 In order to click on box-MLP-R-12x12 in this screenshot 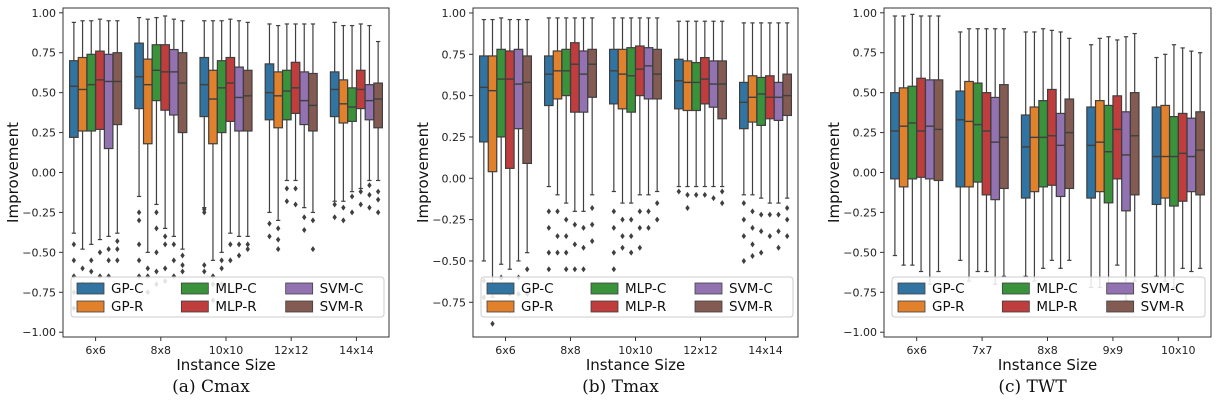, I will do `click(704, 109)`.